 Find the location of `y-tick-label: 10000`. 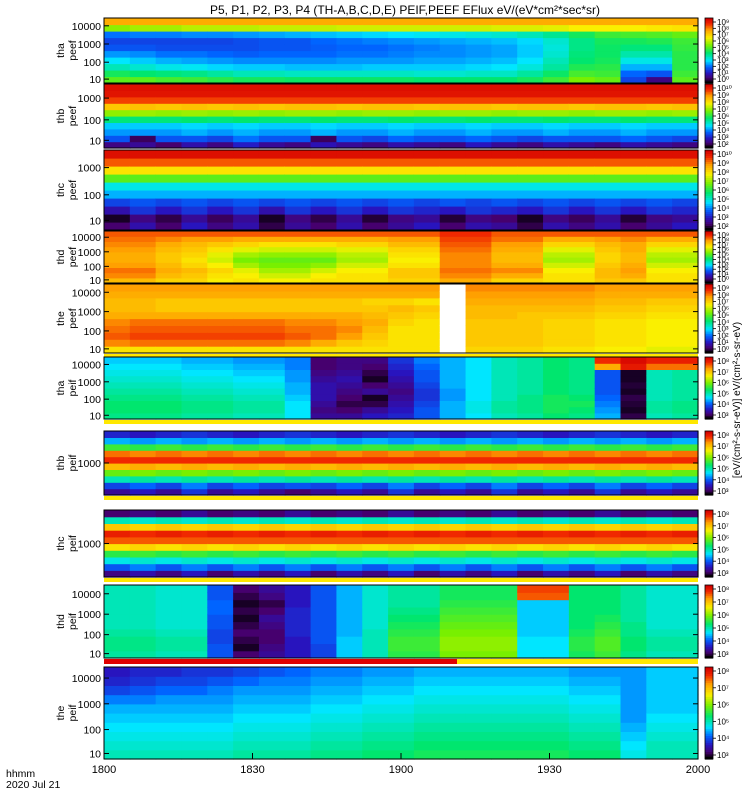

y-tick-label: 10000 is located at coordinates (86, 27).